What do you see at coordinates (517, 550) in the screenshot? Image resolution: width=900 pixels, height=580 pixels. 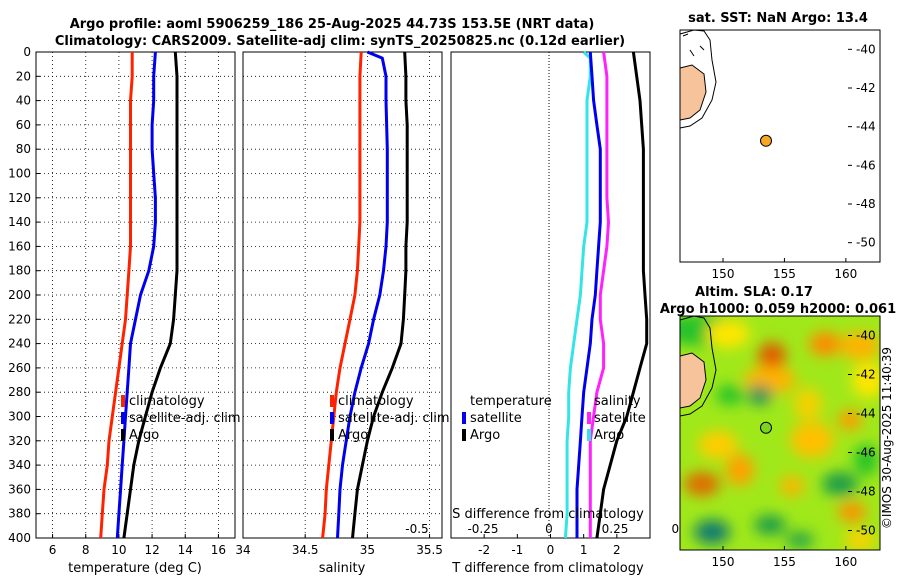 I see `x-tick-label: -1` at bounding box center [517, 550].